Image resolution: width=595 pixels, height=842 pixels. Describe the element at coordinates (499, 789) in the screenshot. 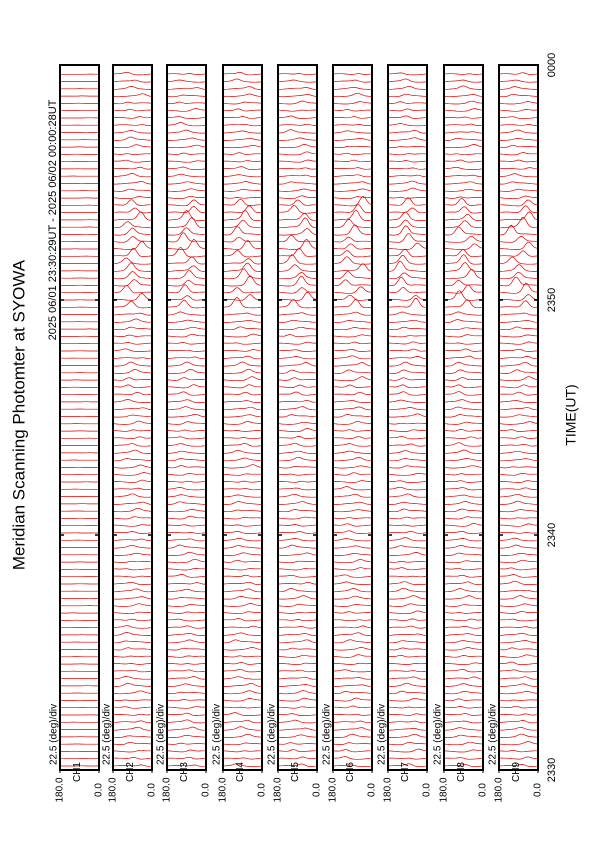

I see `y-tick-label: 180.0` at that location.